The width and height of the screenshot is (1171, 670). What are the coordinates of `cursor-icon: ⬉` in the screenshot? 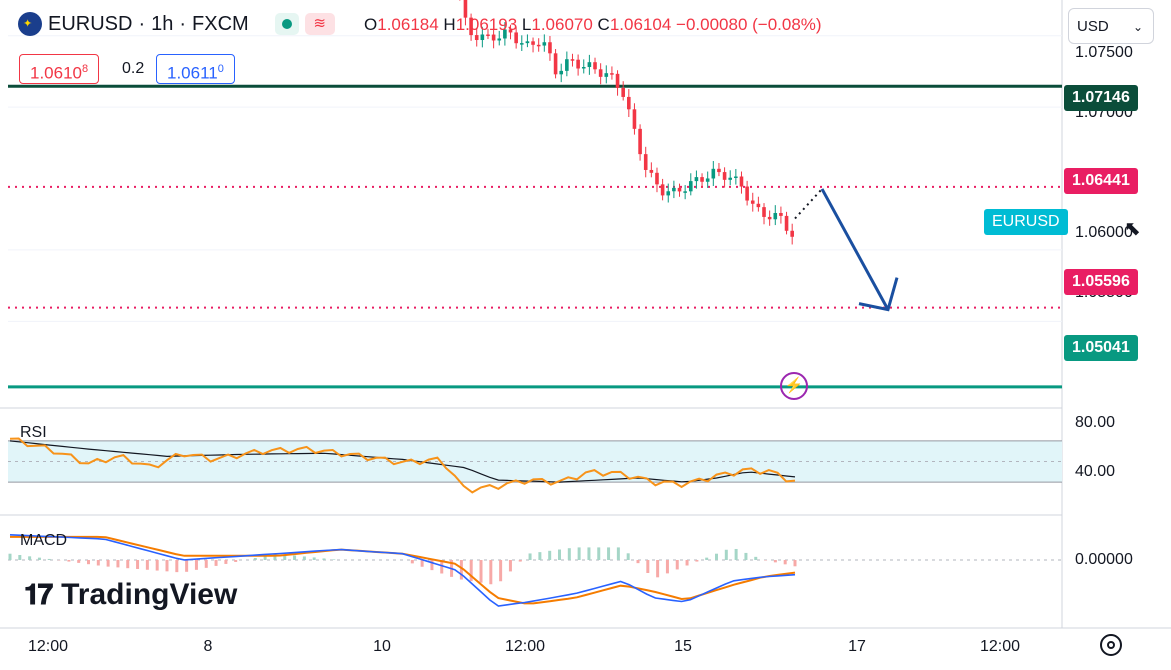 It's located at (1132, 229).